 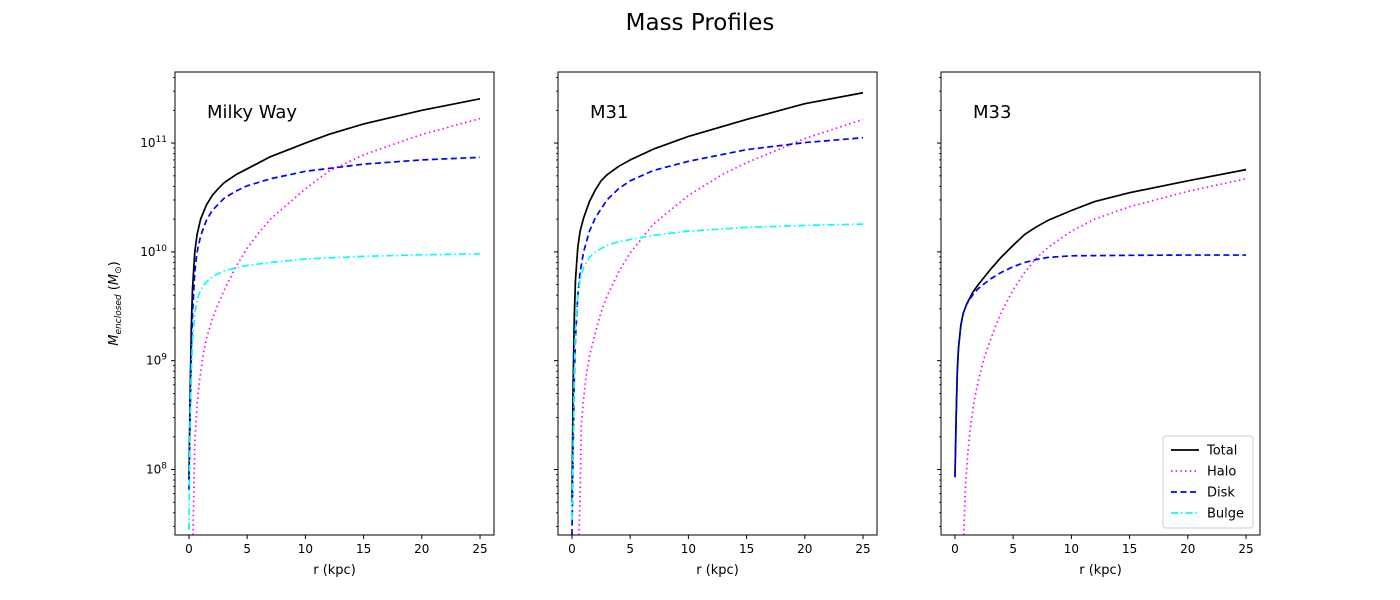 What do you see at coordinates (1221, 493) in the screenshot?
I see `legend-label-disk: Disk` at bounding box center [1221, 493].